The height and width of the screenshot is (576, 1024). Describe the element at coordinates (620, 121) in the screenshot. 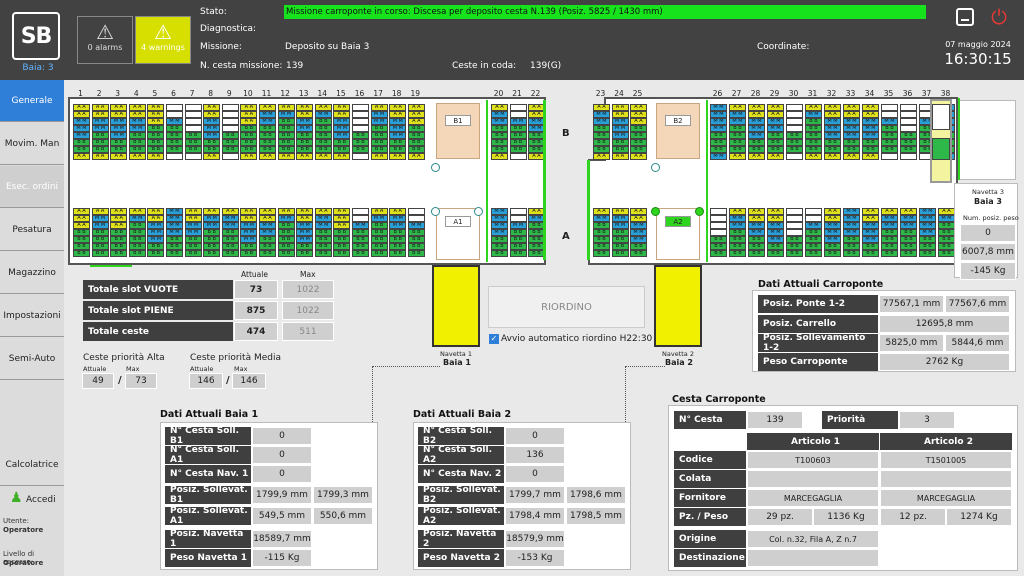

I see `slot-cell: M M` at that location.